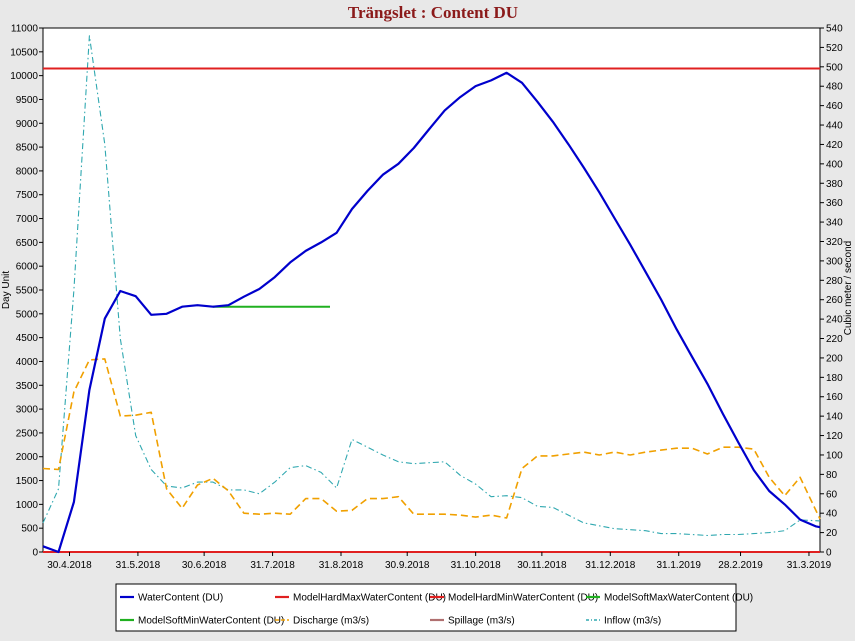 Image resolution: width=855 pixels, height=641 pixels. What do you see at coordinates (27, 124) in the screenshot?
I see `left-tick-label: 9000` at bounding box center [27, 124].